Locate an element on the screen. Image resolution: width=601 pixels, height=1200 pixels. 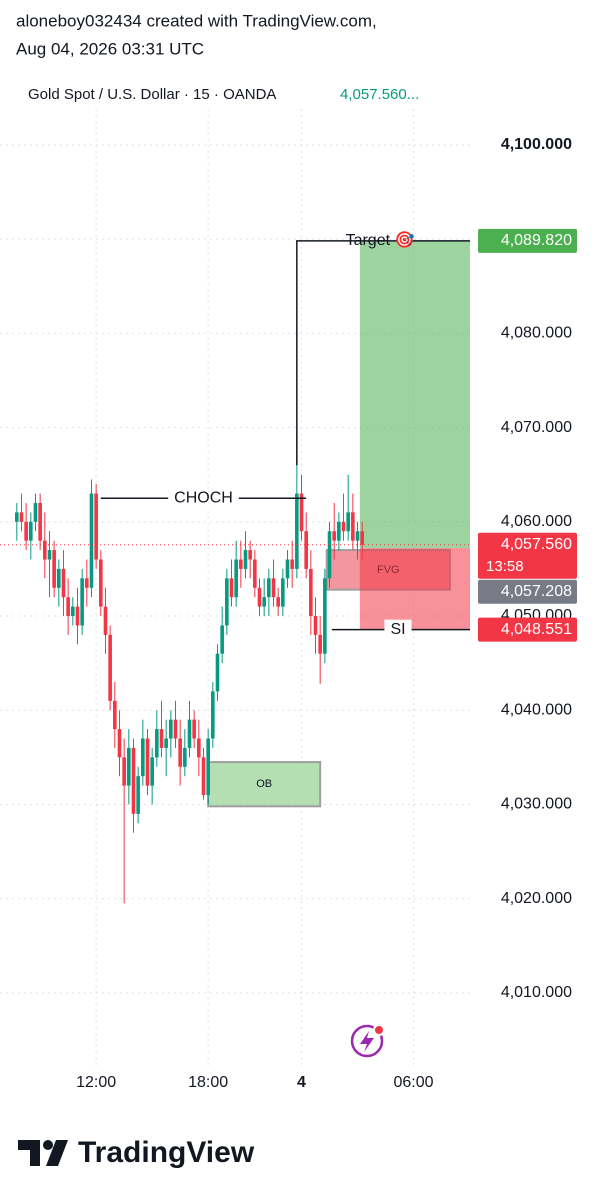
price-label: 4,089.820 is located at coordinates (536, 240).